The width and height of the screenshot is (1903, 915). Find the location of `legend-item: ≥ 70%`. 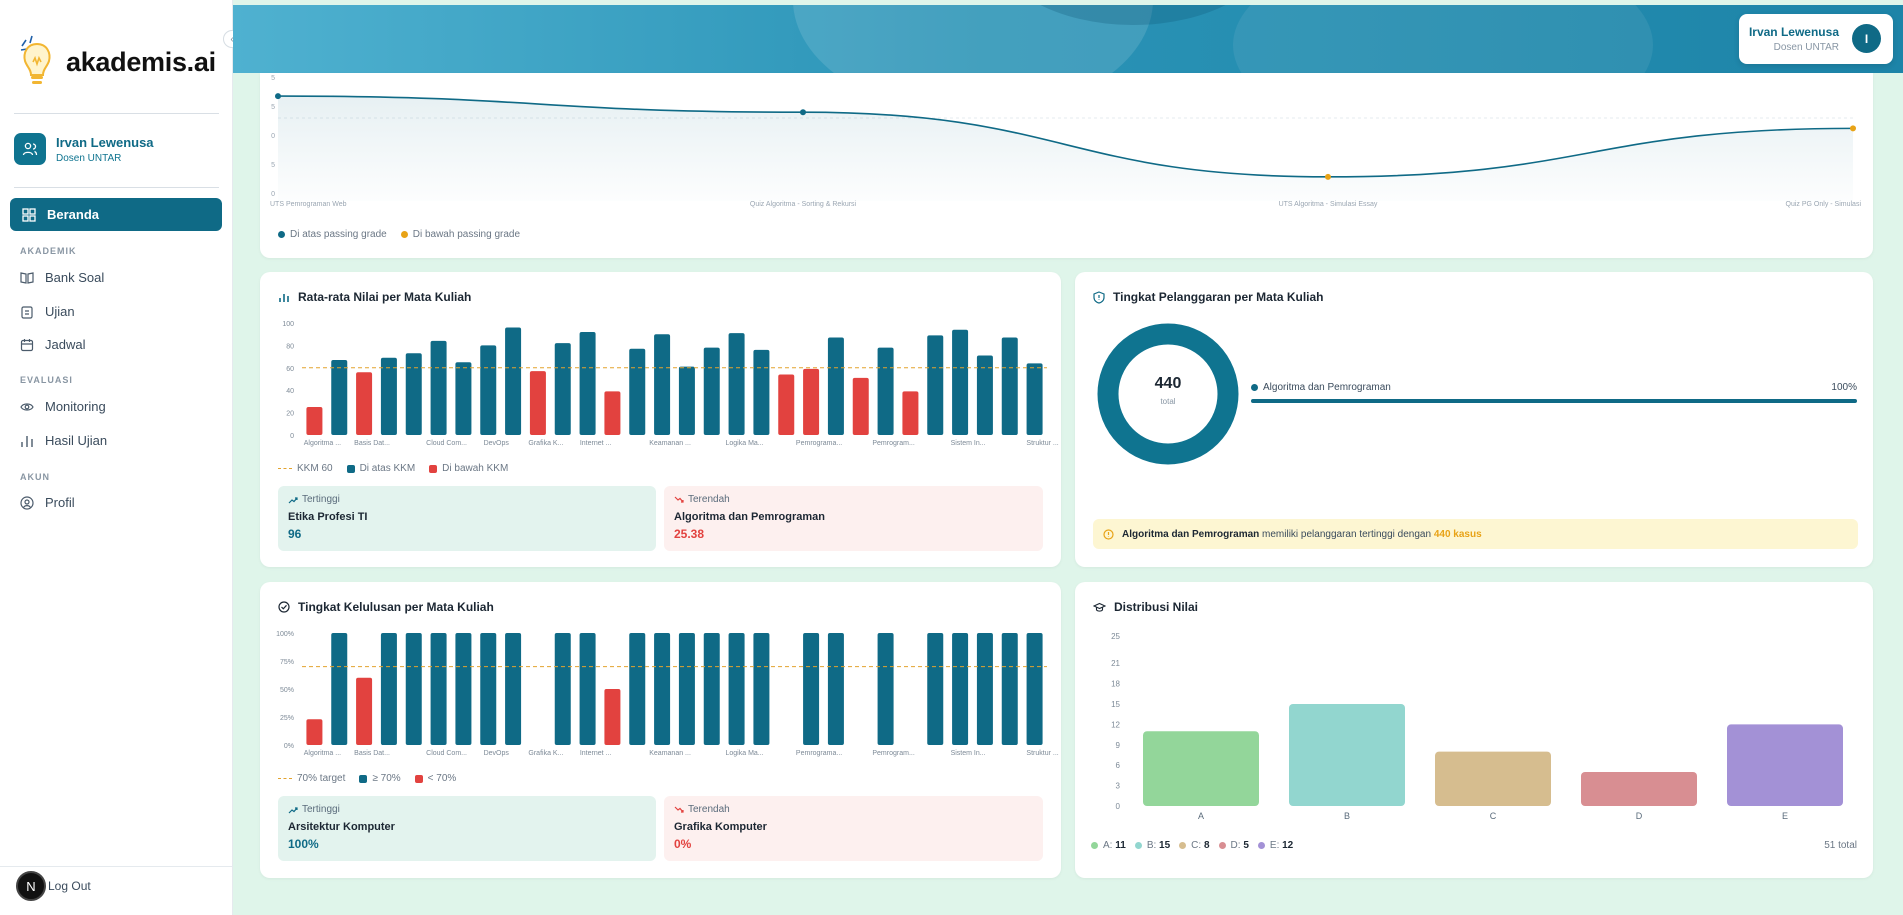

legend-item: ≥ 70% is located at coordinates (380, 778).